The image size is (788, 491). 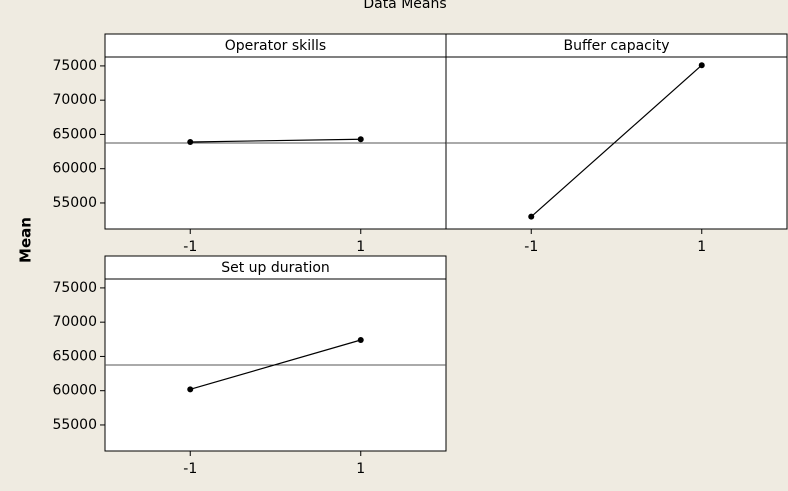 I want to click on y-axis-label: Mean, so click(x=26, y=240).